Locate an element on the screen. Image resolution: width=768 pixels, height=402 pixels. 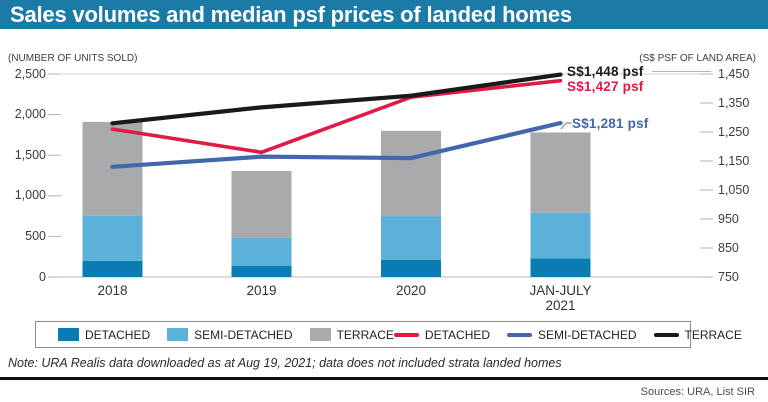
legend-swatch-line-detached-icon is located at coordinates (406, 334).